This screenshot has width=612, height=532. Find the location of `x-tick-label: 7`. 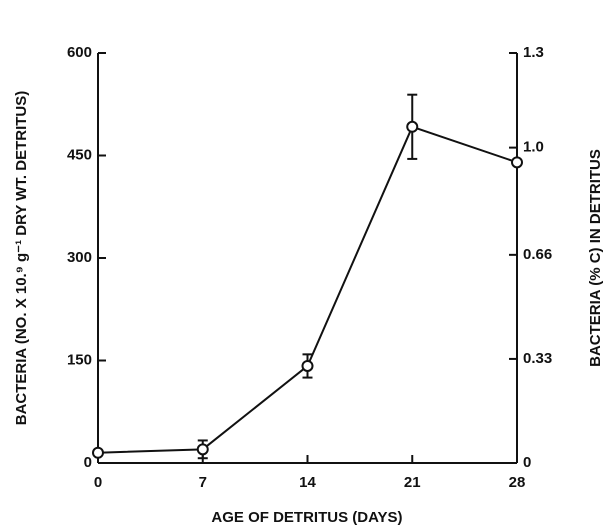

x-tick-label: 7 is located at coordinates (203, 482).